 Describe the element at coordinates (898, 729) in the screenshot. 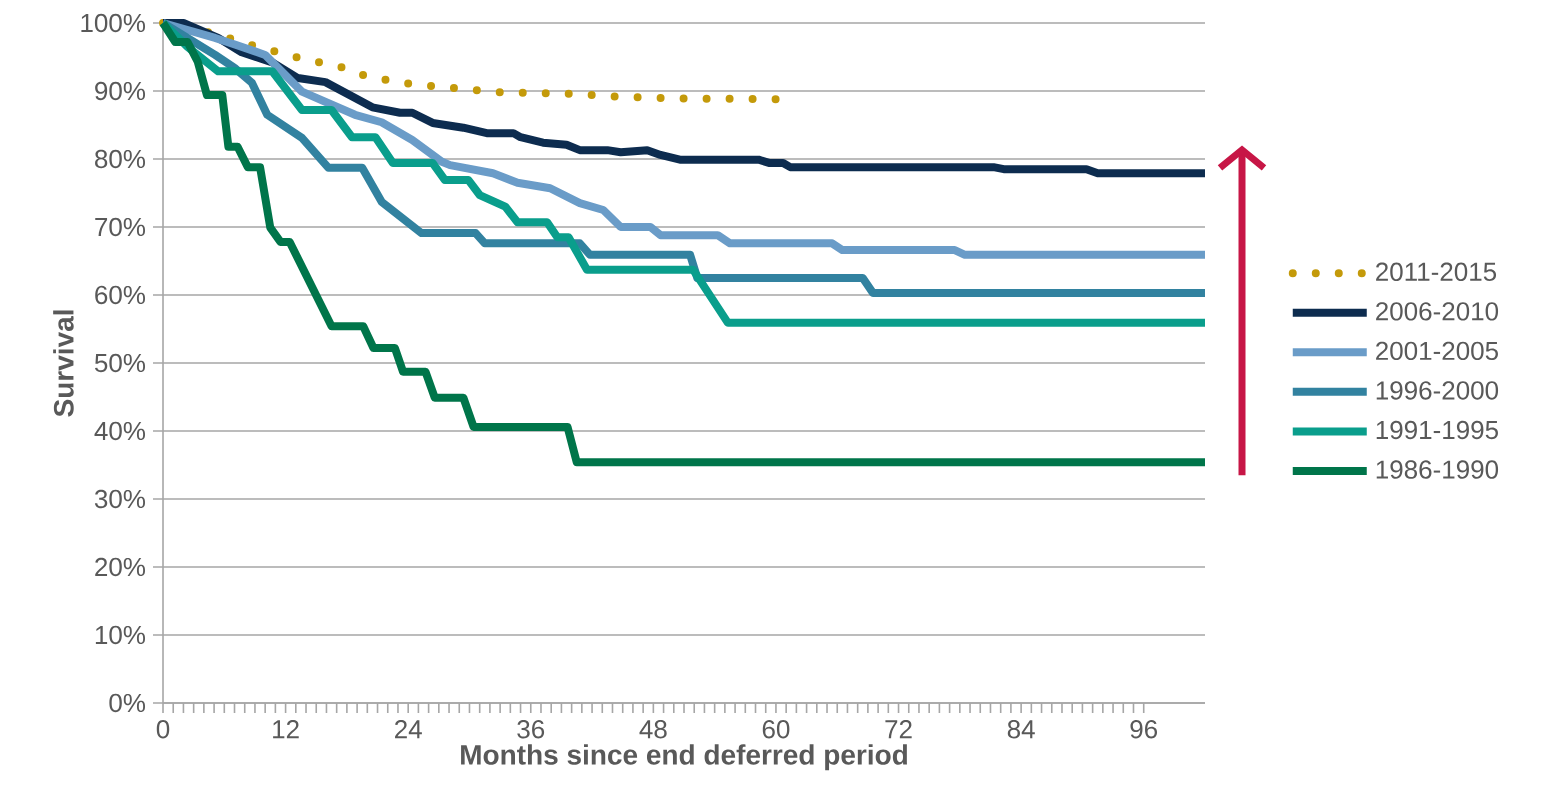

I see `x-tick-label: 72` at that location.